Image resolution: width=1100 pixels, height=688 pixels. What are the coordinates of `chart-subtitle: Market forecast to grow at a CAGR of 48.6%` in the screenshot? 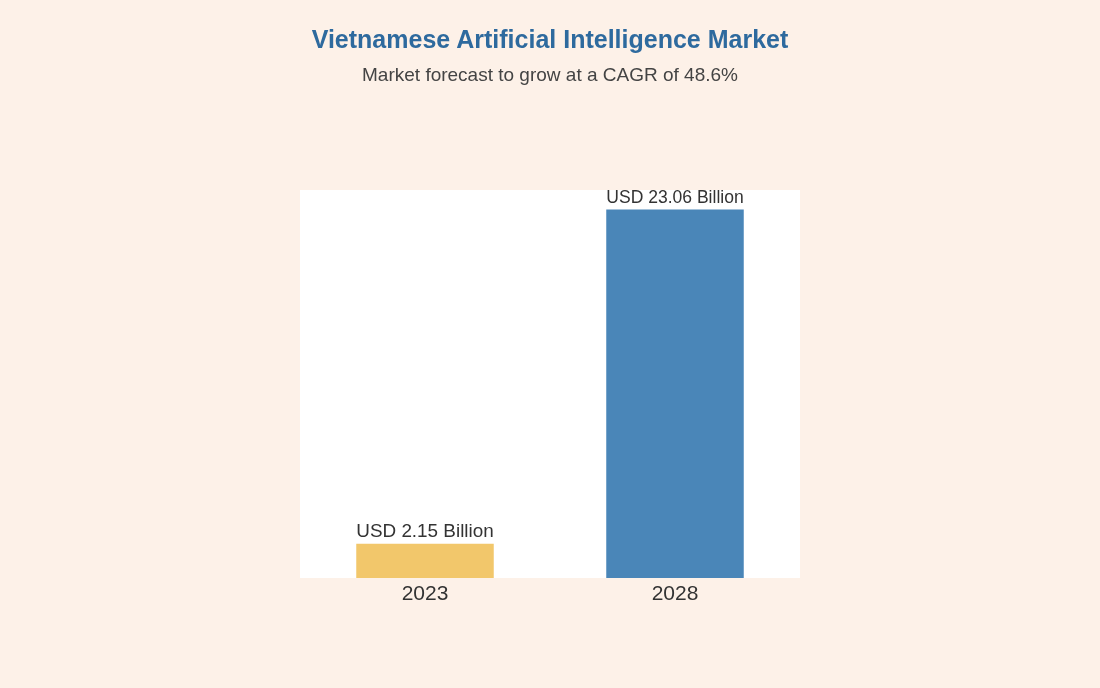 It's located at (550, 74).